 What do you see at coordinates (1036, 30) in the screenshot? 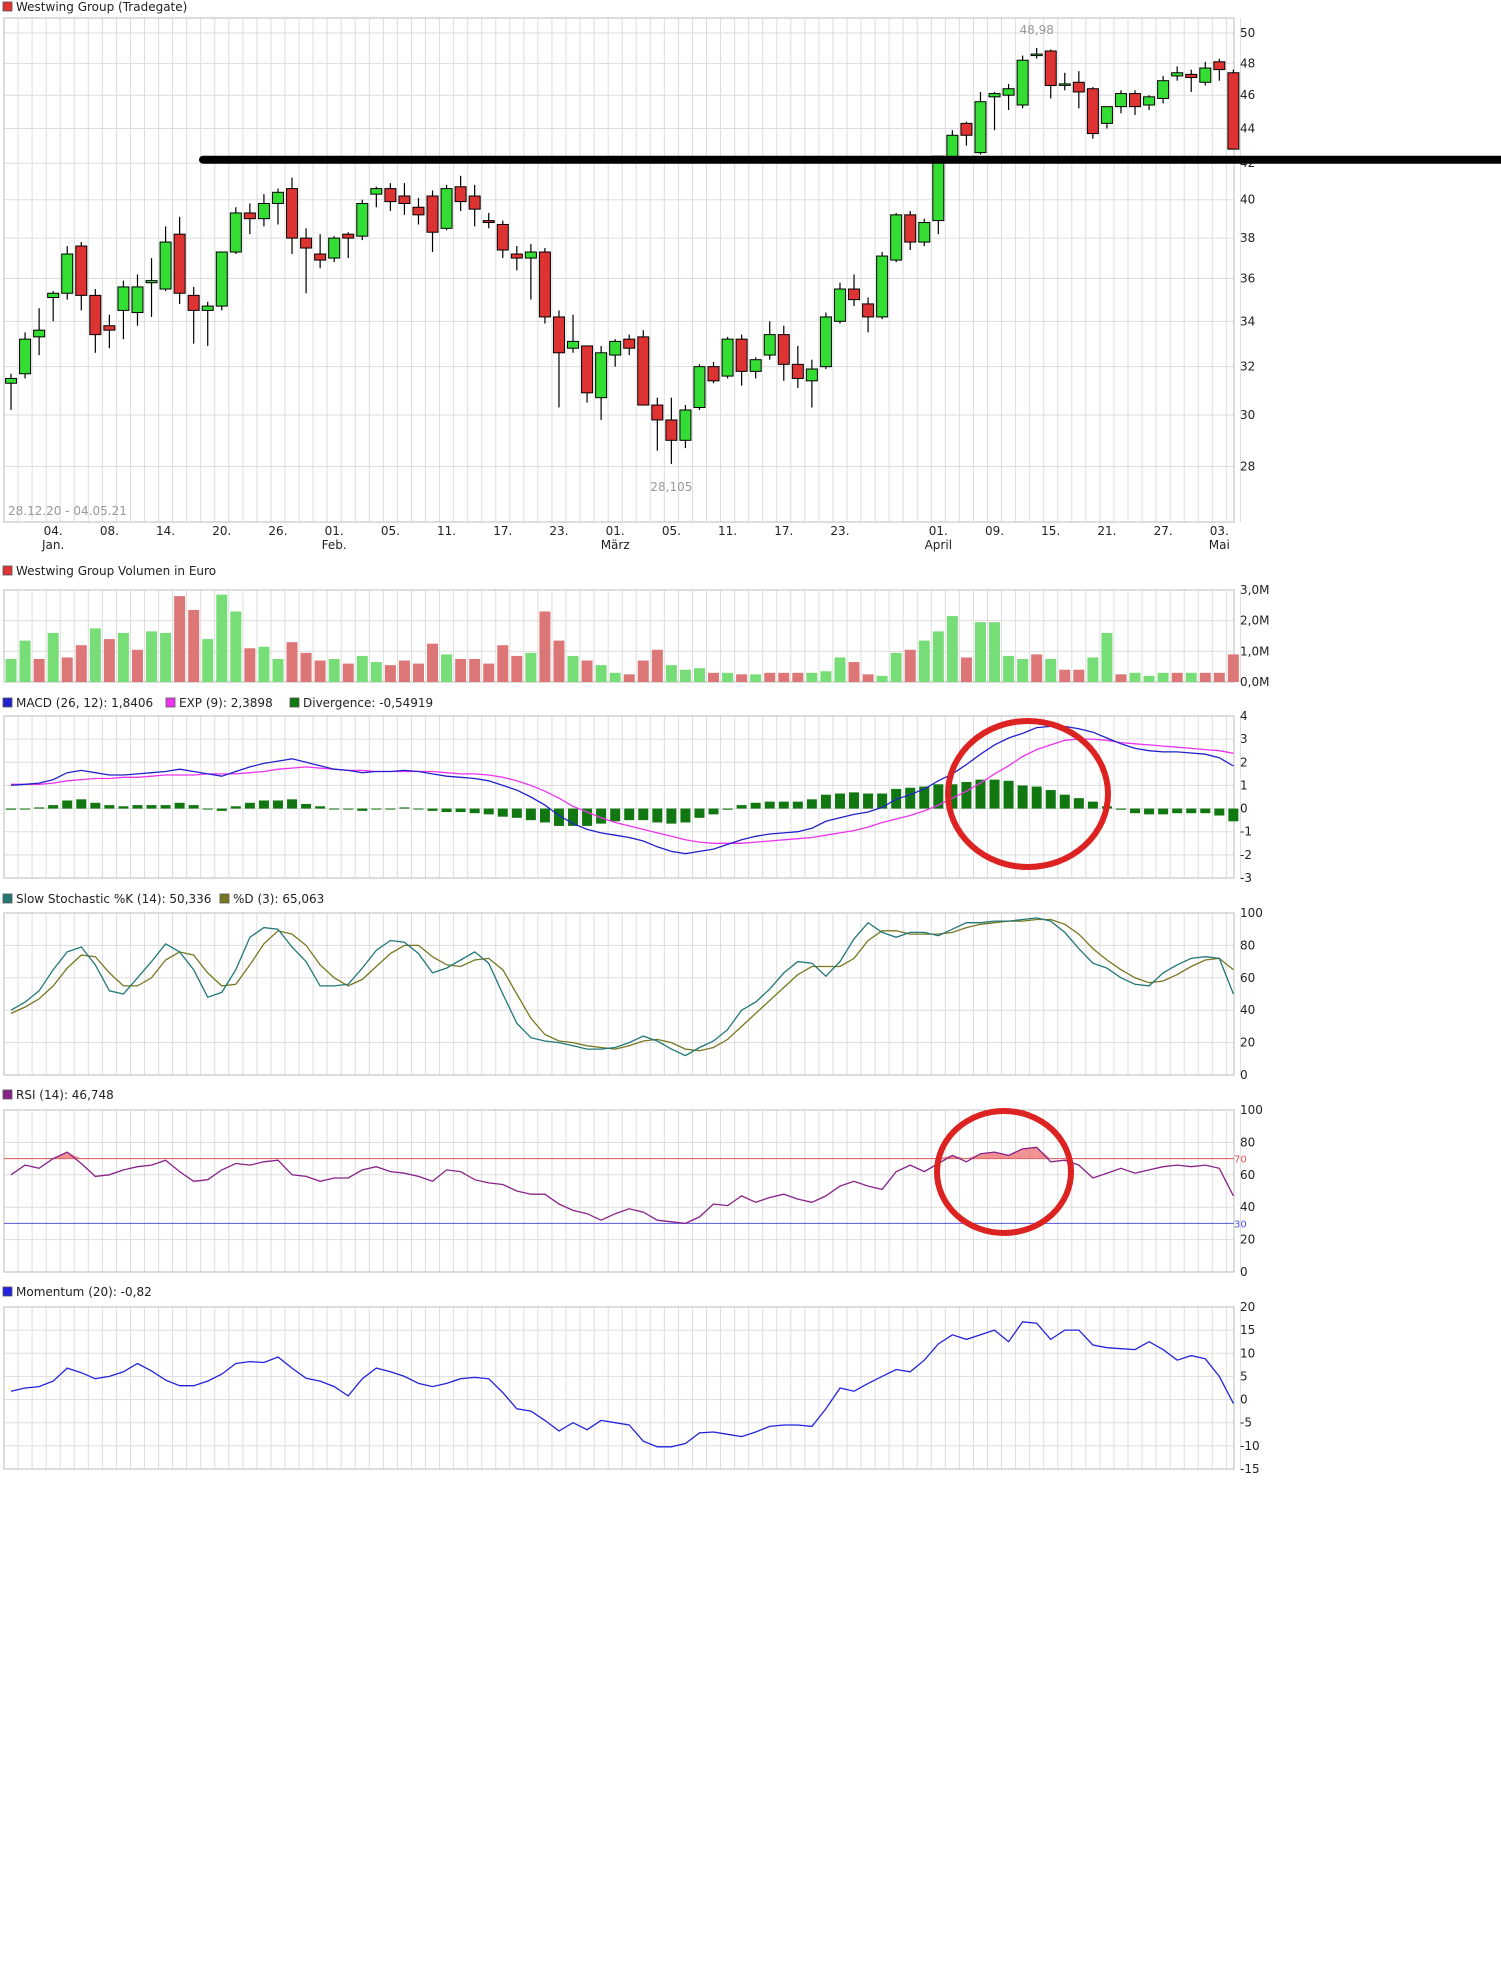
I see `price-high-label: 48,98` at bounding box center [1036, 30].